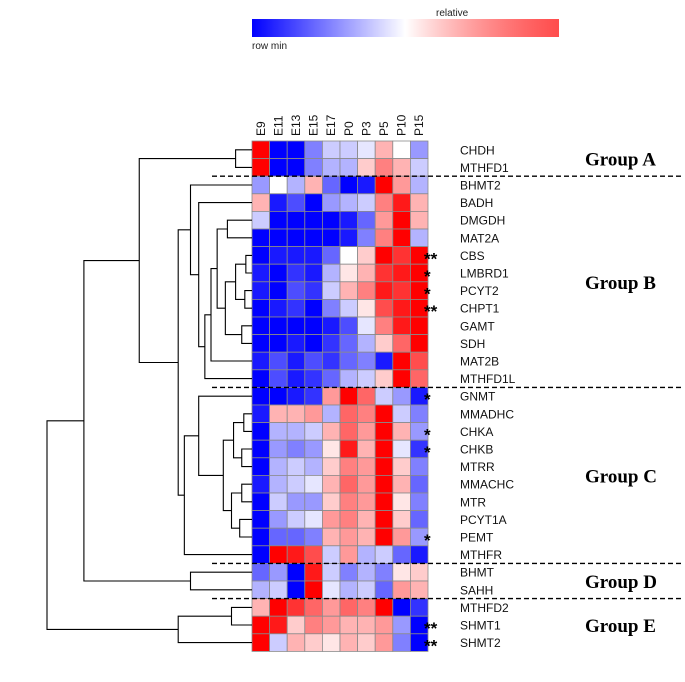 This screenshot has width=685, height=682. Describe the element at coordinates (419, 125) in the screenshot. I see `column-label: P15` at that location.